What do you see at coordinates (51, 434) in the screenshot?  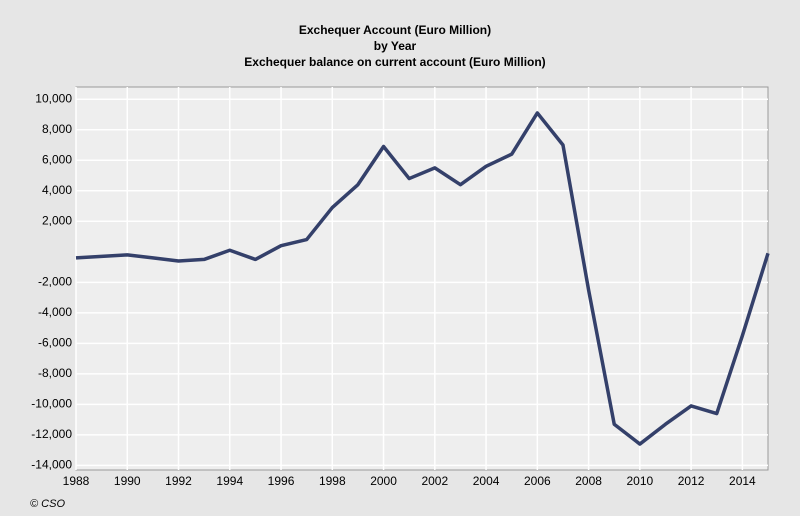 I see `y-tick-label: -12,000` at bounding box center [51, 434].